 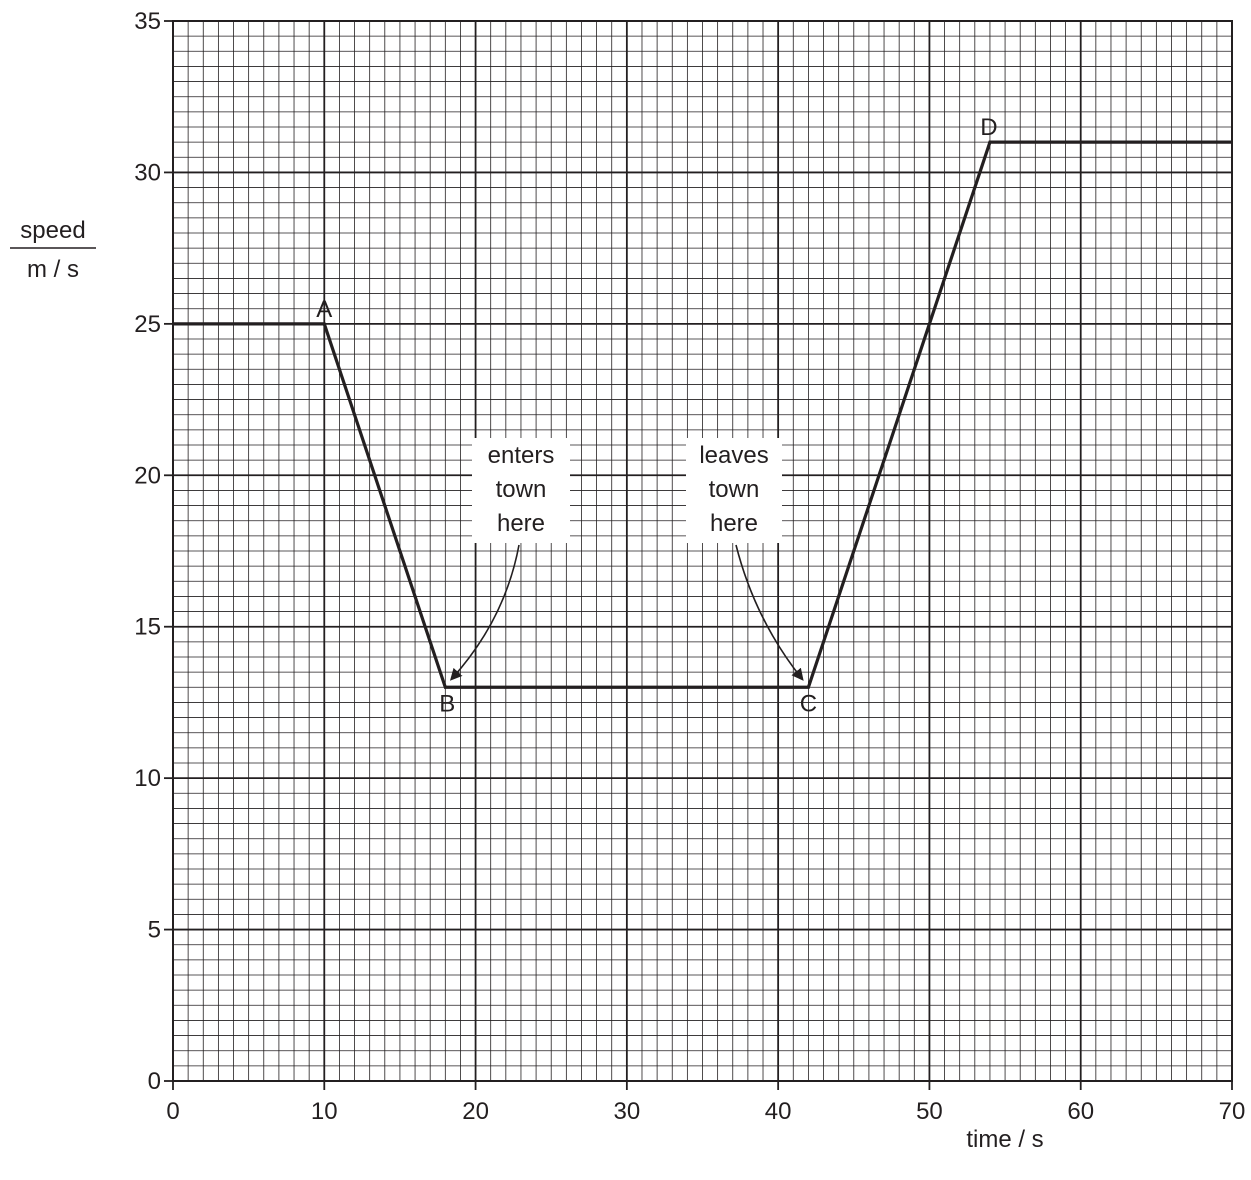 What do you see at coordinates (1080, 1111) in the screenshot?
I see `x-tick-label: 60` at bounding box center [1080, 1111].